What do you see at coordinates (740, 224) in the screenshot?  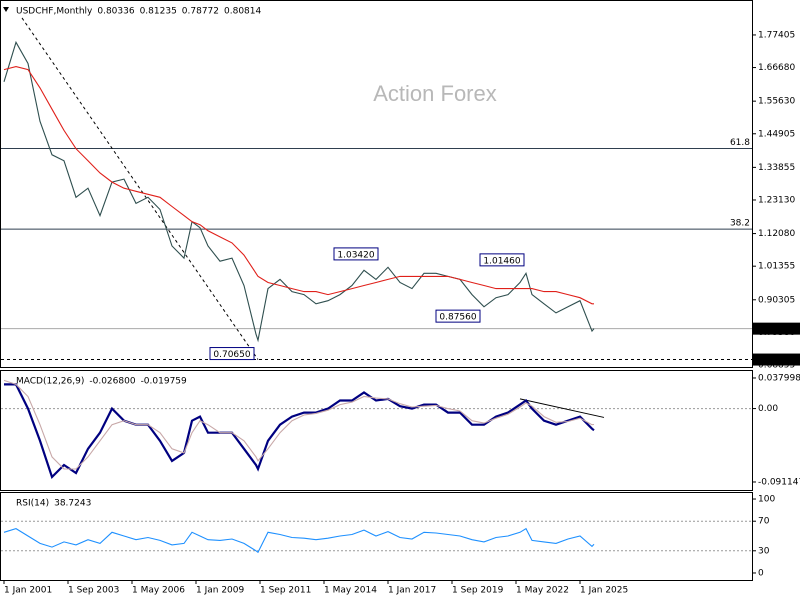 I see `fib-label: 38.2` at bounding box center [740, 224].